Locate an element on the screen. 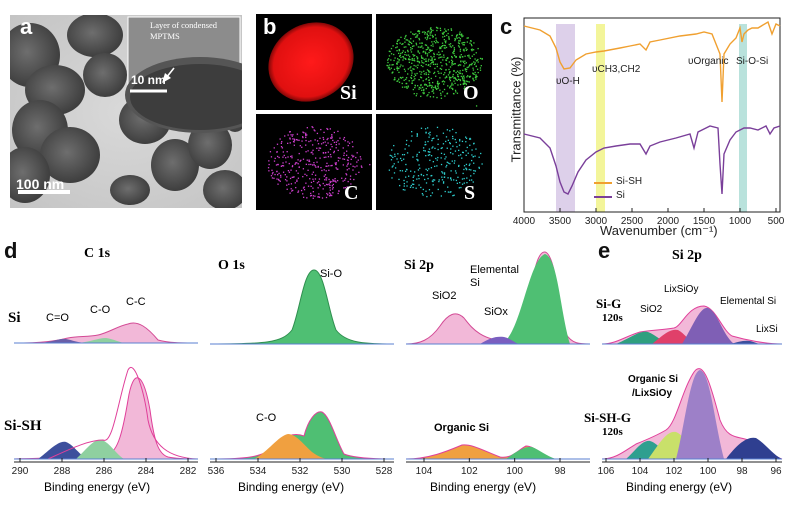  tick-label: 528 is located at coordinates (384, 471).